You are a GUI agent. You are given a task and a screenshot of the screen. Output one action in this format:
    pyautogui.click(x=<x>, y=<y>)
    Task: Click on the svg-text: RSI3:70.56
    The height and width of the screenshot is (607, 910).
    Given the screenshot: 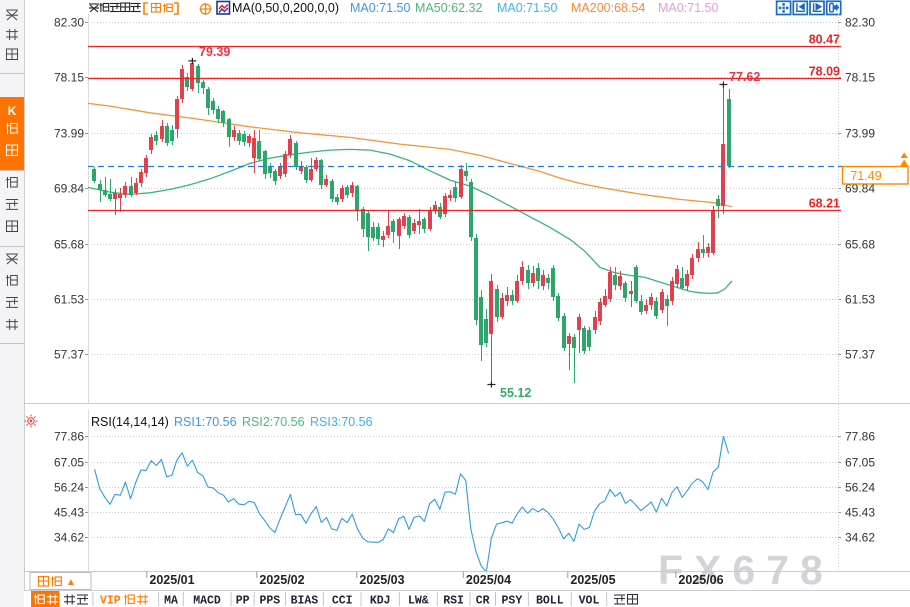 What is the action you would take?
    pyautogui.click(x=341, y=422)
    